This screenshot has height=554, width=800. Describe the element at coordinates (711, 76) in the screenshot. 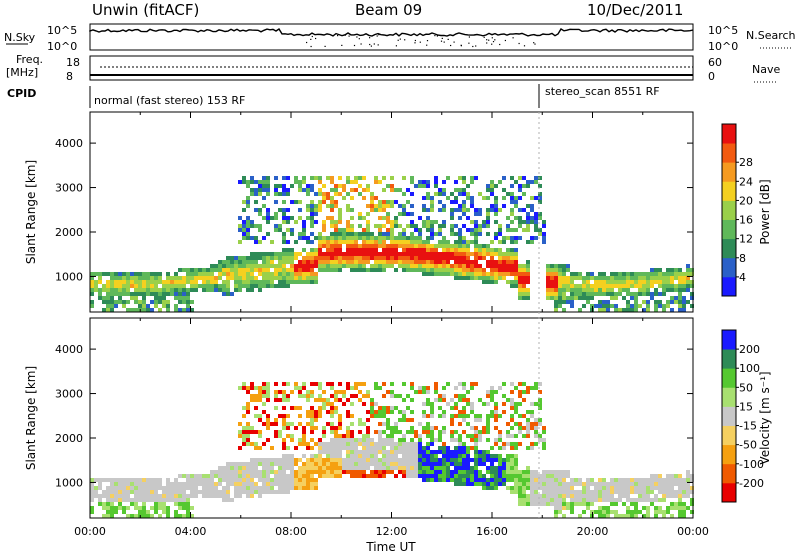

I see `nave-tick-bottom: 0` at that location.